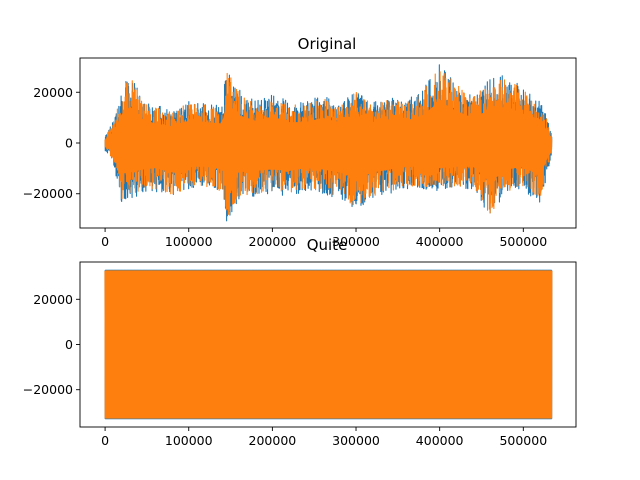 This screenshot has width=640, height=480. What do you see at coordinates (327, 44) in the screenshot?
I see `subplot-title: Original` at bounding box center [327, 44].